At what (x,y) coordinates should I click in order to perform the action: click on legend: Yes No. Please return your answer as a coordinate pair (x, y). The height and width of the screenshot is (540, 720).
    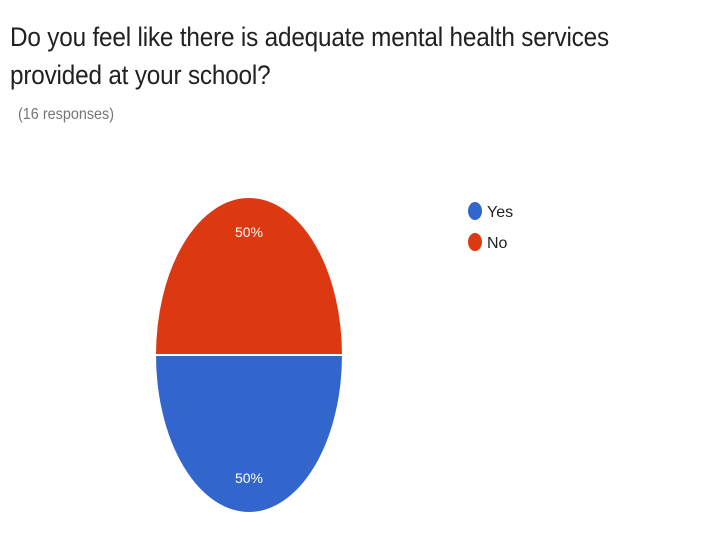
    Looking at the image, I should click on (490, 227).